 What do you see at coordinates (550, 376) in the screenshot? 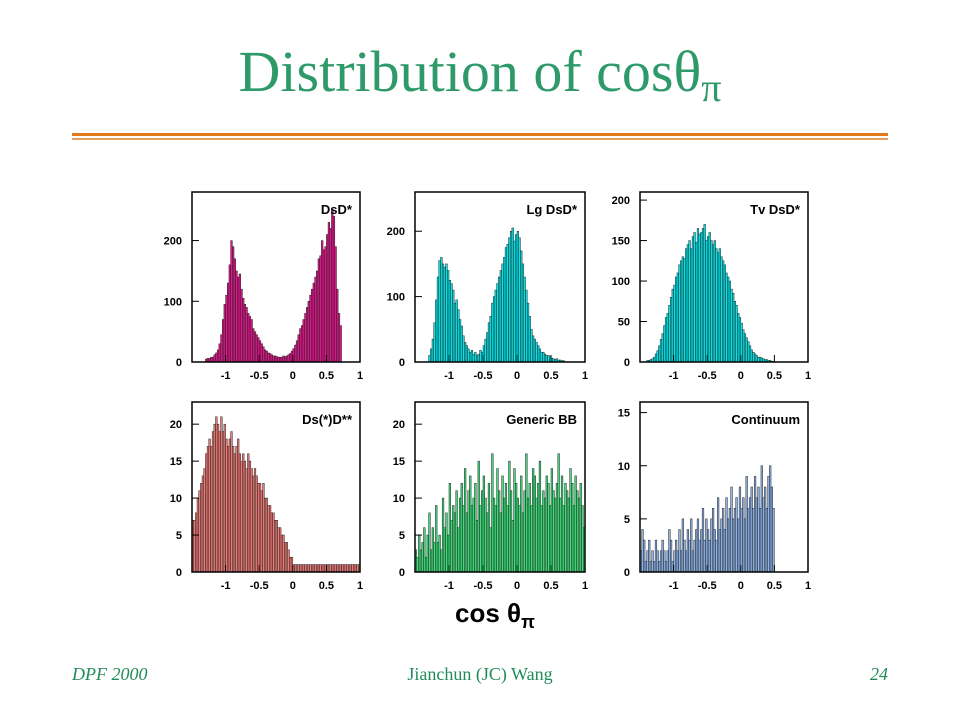
I see `x-tick-label: 0.5` at bounding box center [550, 376].